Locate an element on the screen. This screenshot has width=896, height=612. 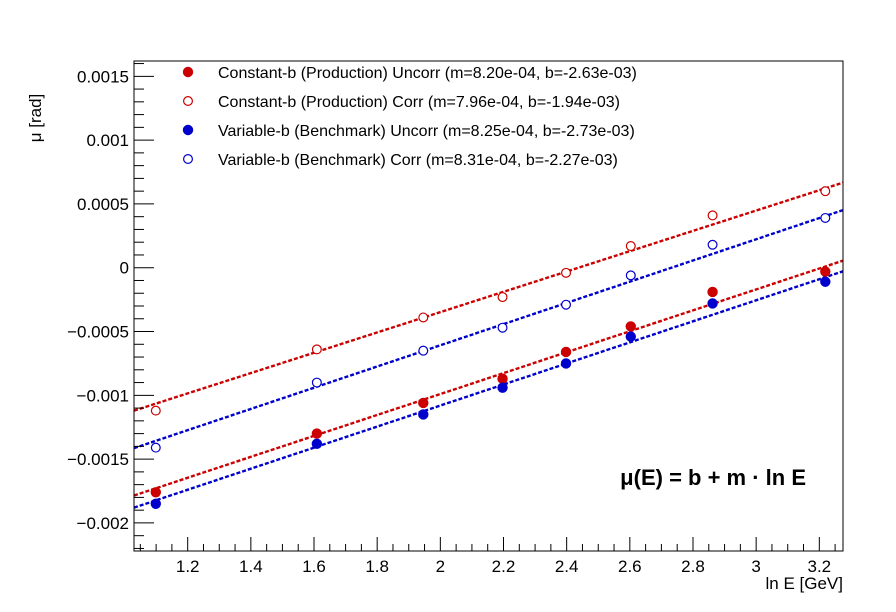
x-axis: 1.2 1.4 1.6 1.8 2 2.2 2.4 2.6 2.8 3 3.2 is located at coordinates (487, 556).